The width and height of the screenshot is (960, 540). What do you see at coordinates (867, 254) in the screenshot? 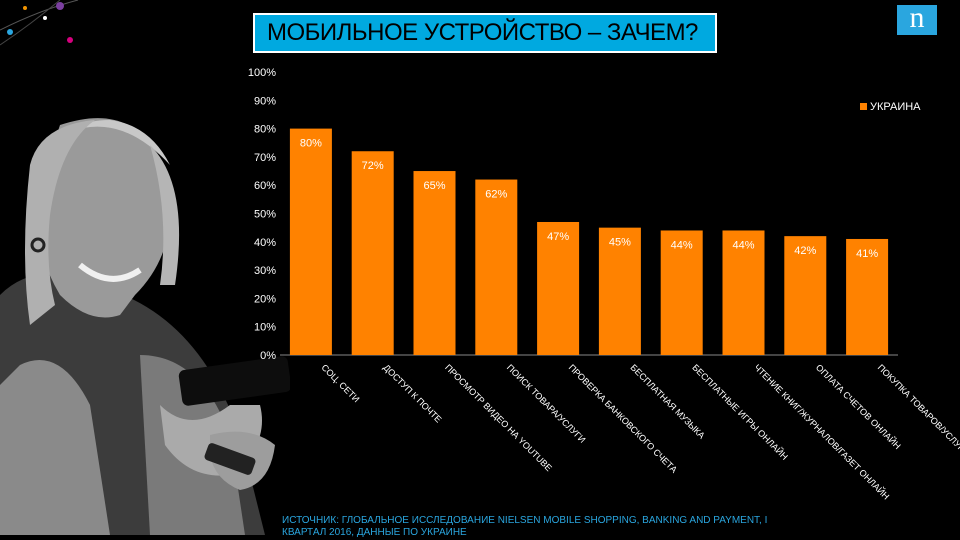
I see `bar-data-label: 41%` at bounding box center [867, 254].